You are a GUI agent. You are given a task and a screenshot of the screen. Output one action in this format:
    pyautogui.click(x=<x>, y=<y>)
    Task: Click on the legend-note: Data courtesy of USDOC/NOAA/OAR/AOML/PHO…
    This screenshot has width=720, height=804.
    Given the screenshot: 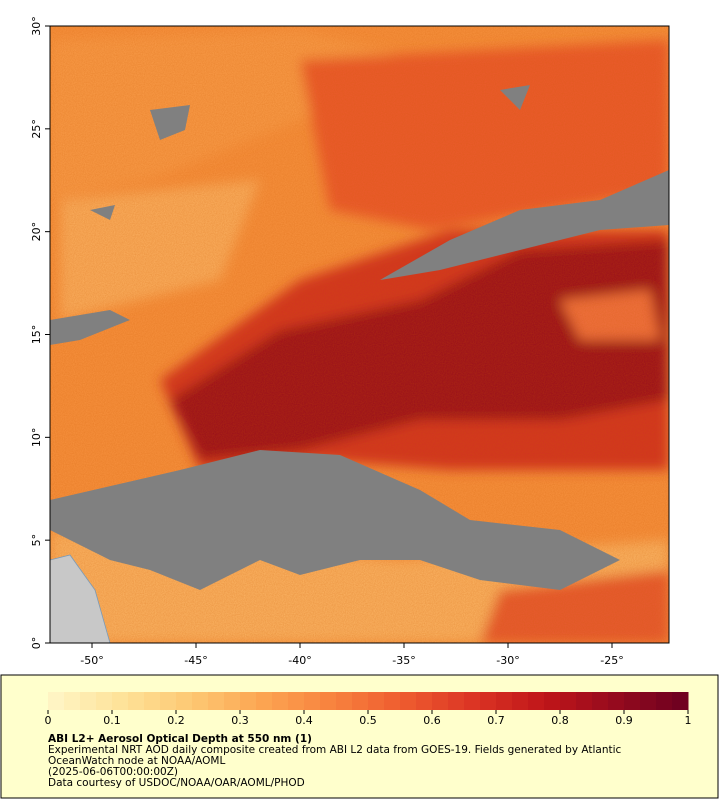 What is the action you would take?
    pyautogui.click(x=176, y=783)
    